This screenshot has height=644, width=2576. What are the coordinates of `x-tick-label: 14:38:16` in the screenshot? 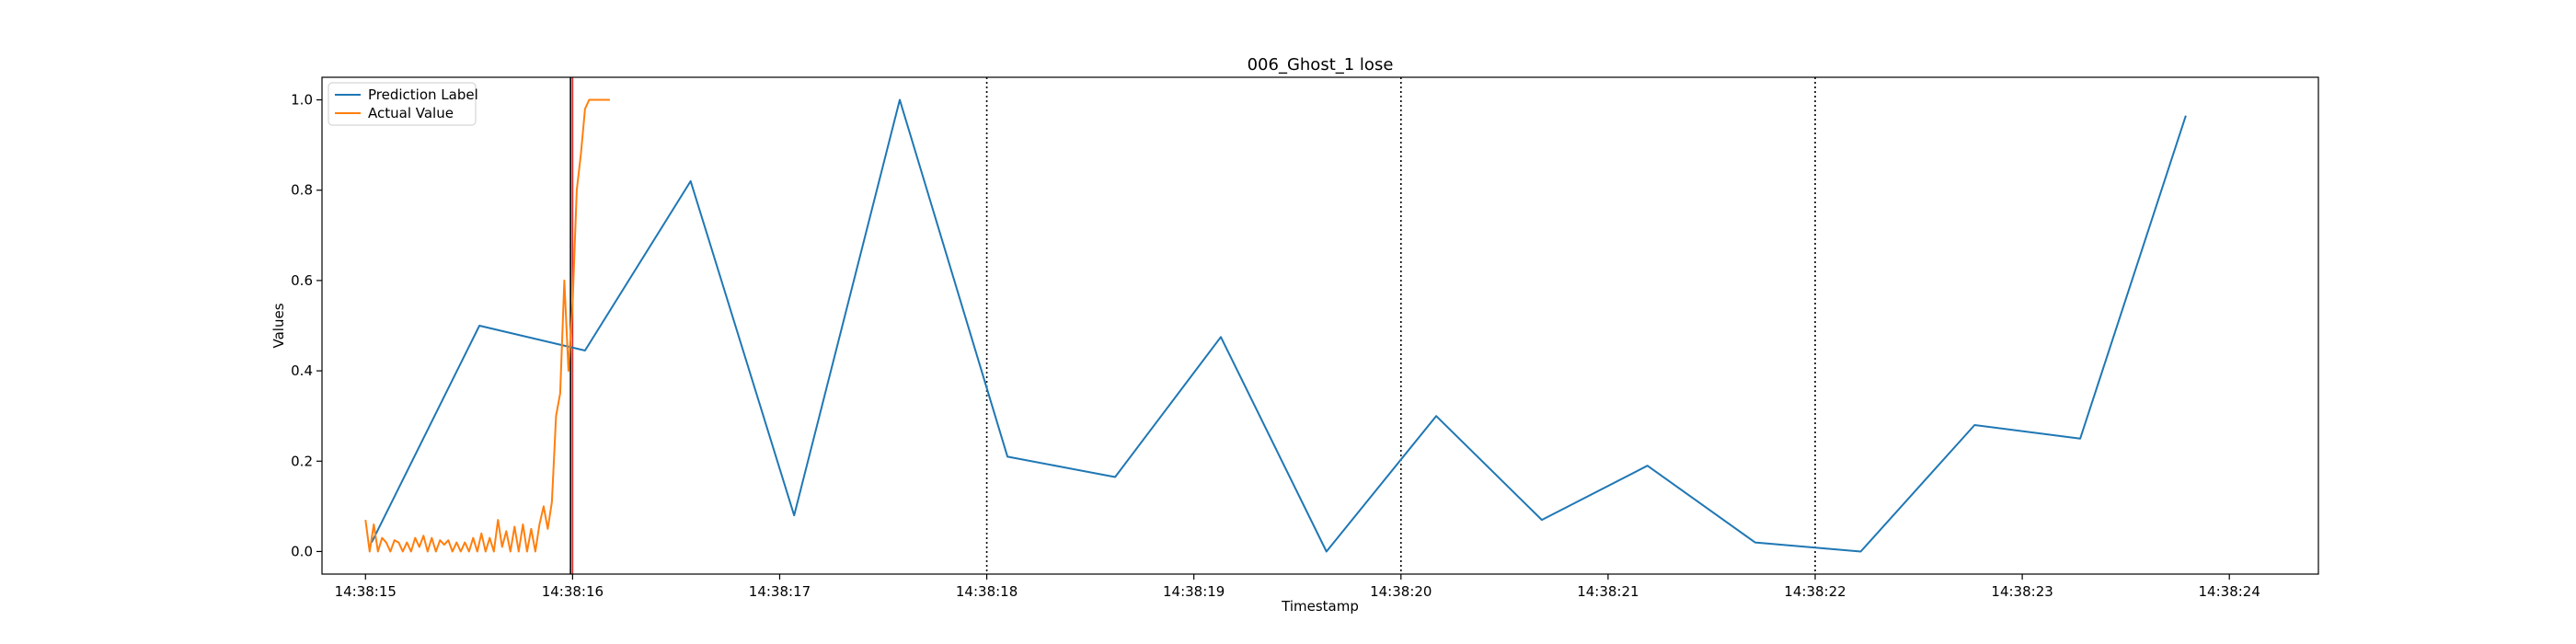 It's located at (573, 591).